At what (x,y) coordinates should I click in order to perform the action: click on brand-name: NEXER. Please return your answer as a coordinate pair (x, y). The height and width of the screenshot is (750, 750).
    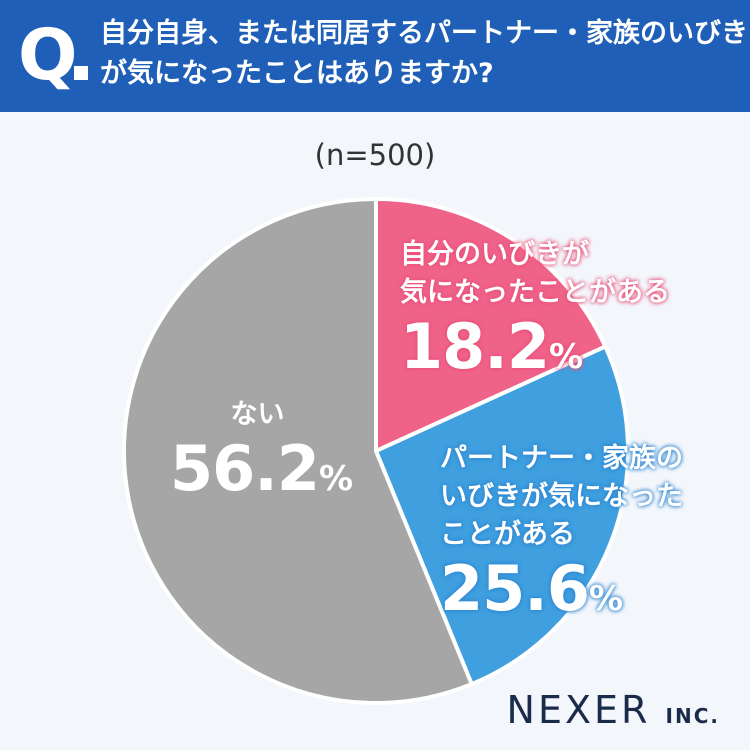
    Looking at the image, I should click on (578, 710).